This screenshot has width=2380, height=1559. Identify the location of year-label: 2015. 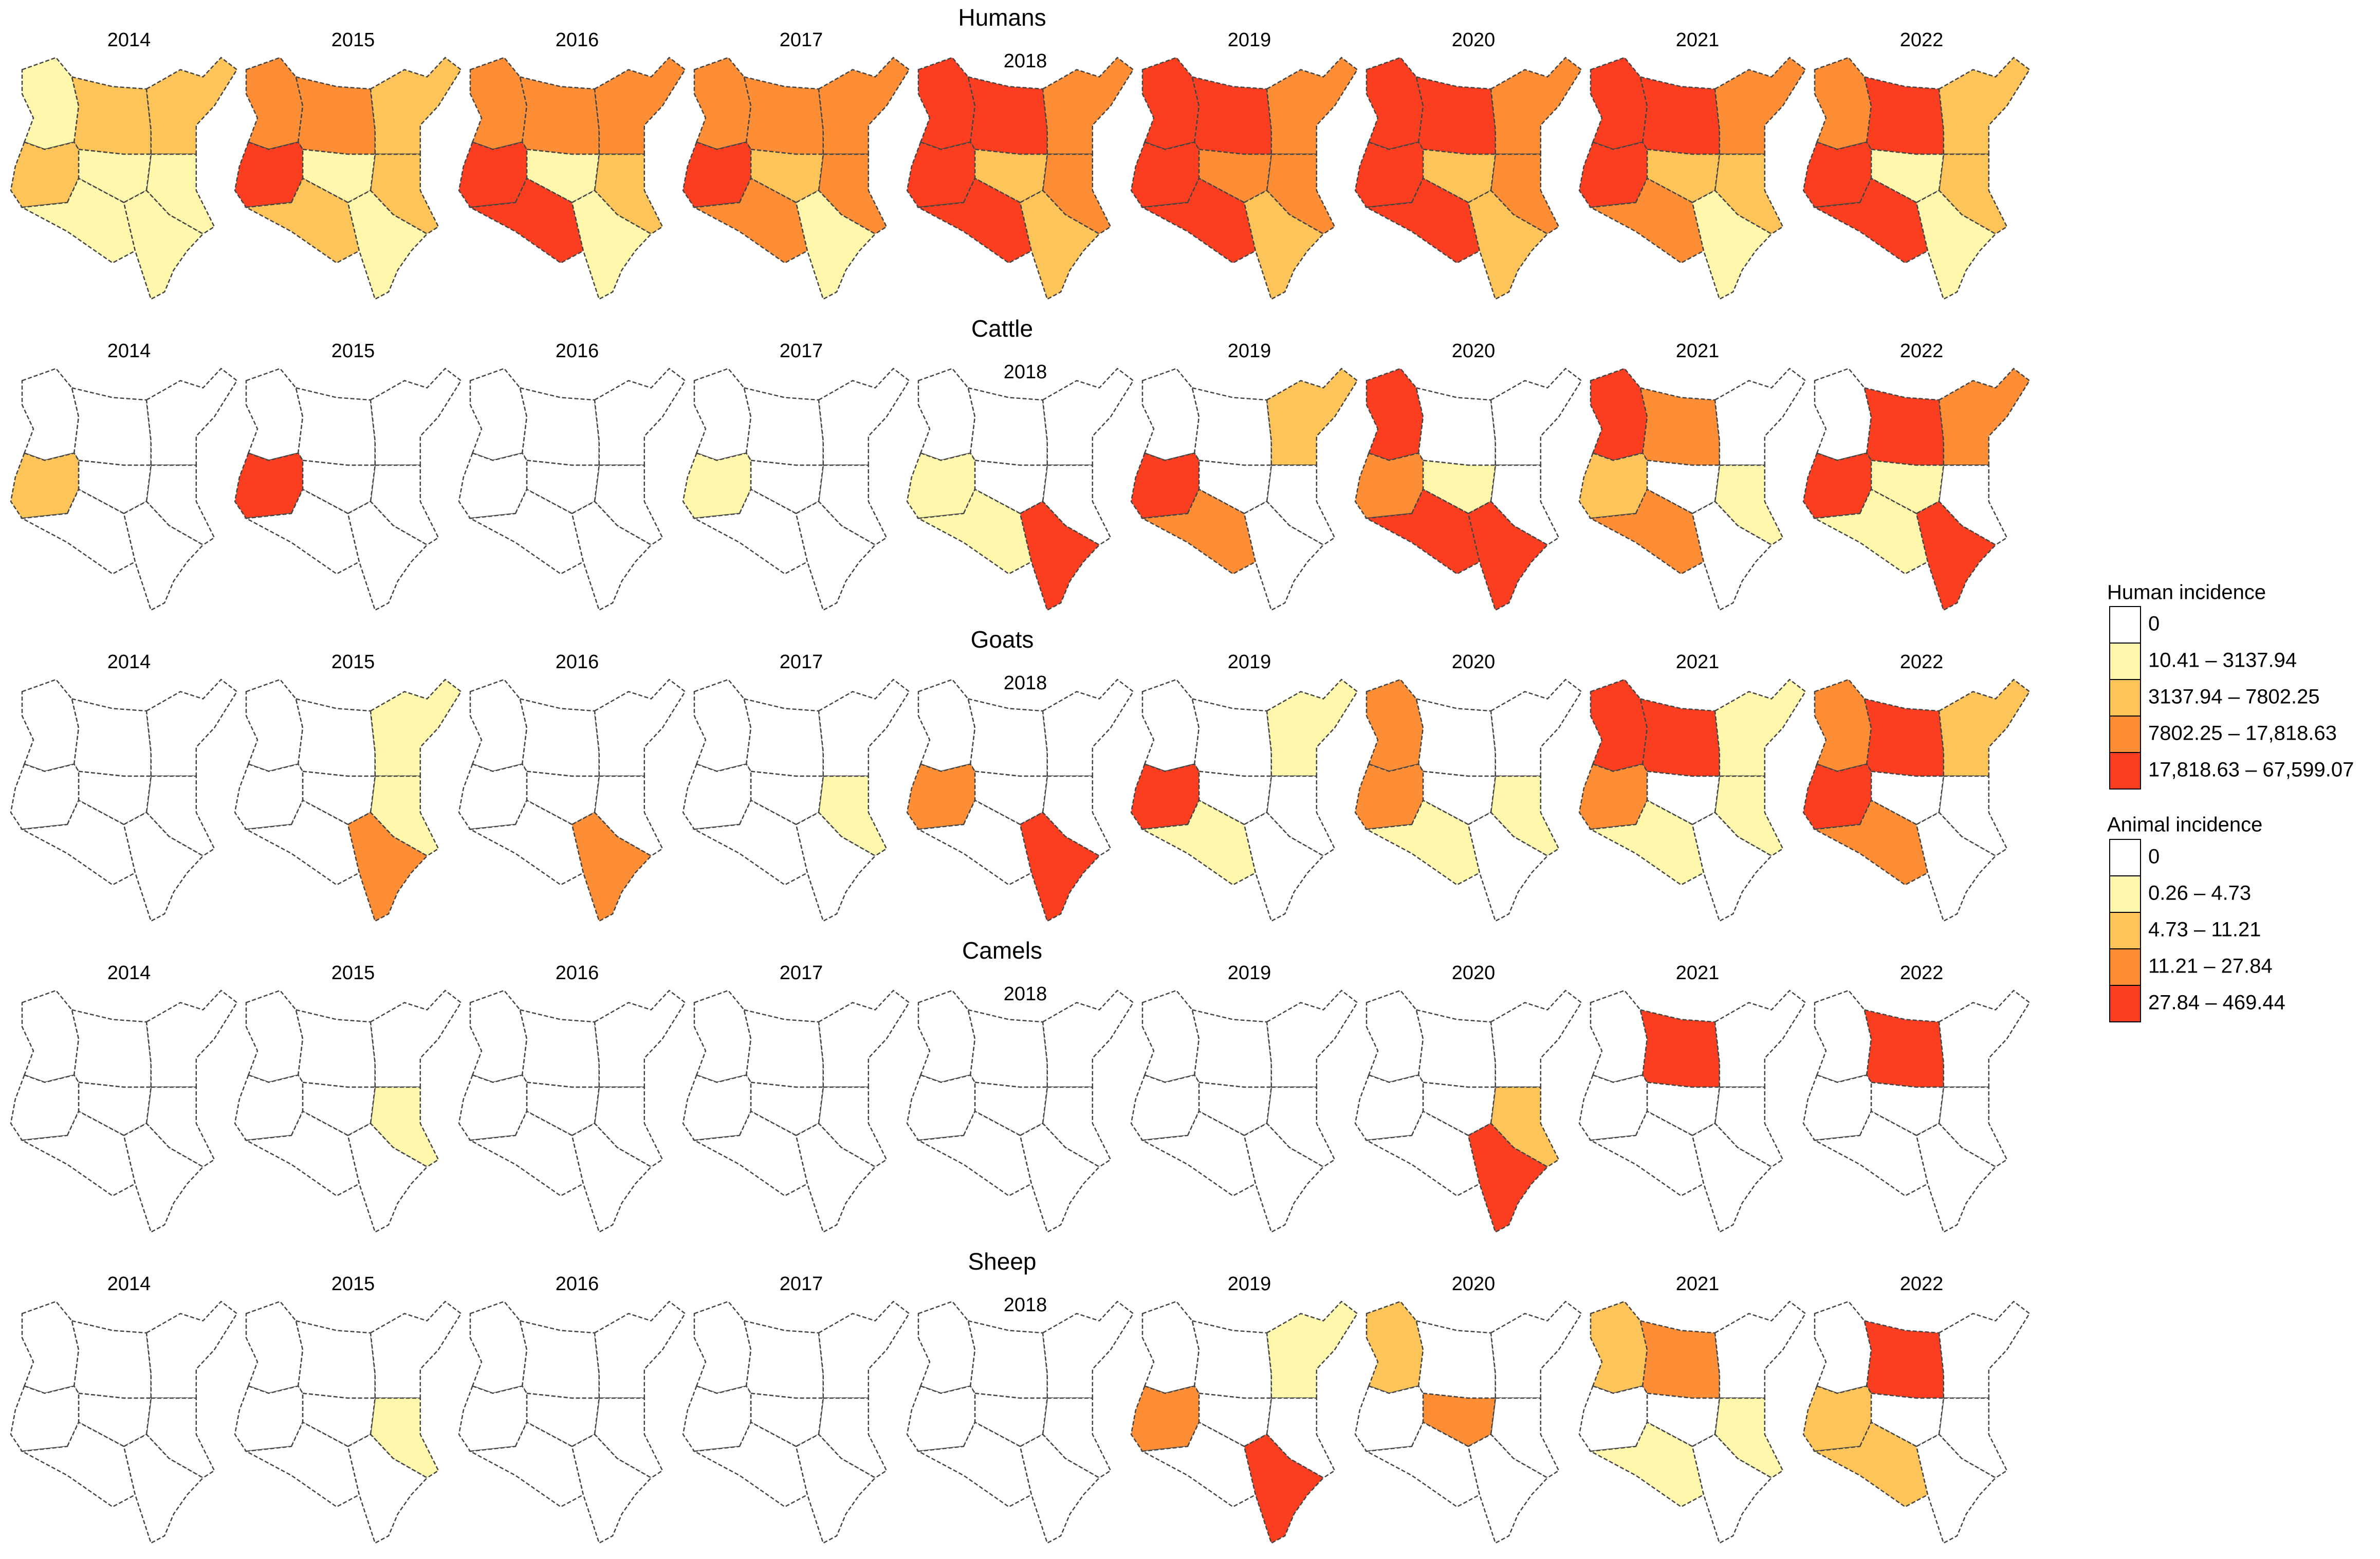
(353, 973).